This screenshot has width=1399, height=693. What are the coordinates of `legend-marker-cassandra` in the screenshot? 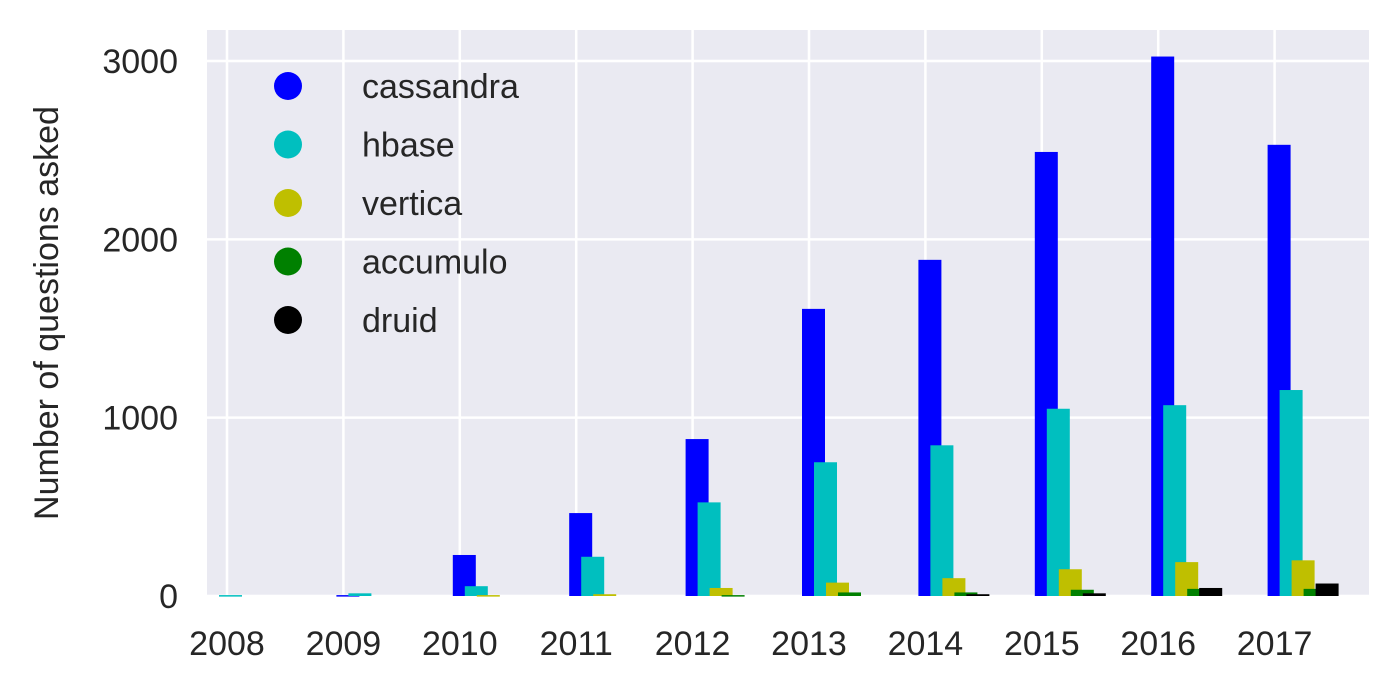 It's located at (288, 86).